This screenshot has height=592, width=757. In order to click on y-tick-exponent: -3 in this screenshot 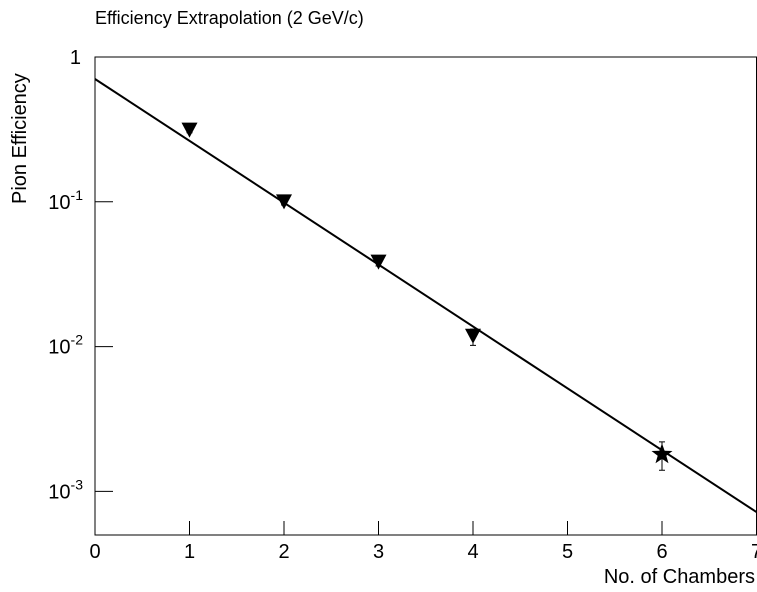, I will do `click(77, 484)`.